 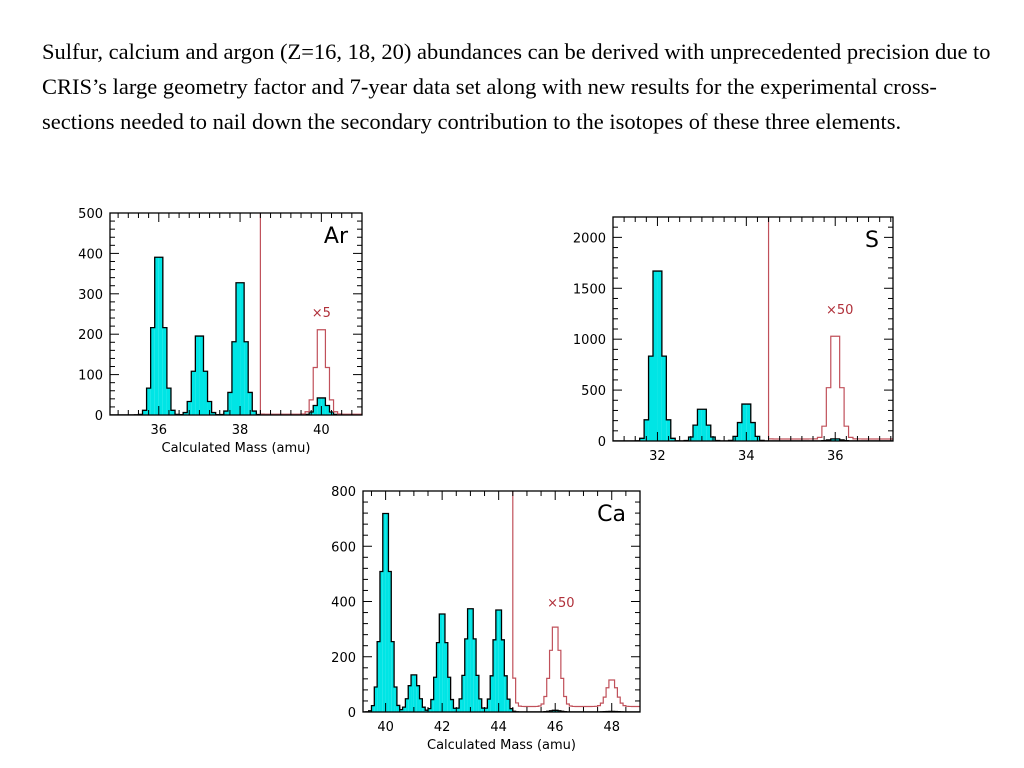 I want to click on y-tick-label: 1000, so click(x=589, y=340).